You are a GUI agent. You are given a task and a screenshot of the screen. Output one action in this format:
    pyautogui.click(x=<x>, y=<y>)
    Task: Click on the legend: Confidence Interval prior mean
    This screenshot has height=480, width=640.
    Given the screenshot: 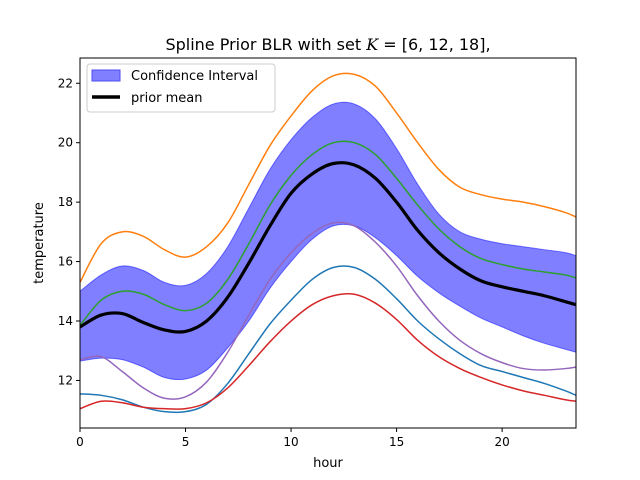 What is the action you would take?
    pyautogui.click(x=181, y=88)
    